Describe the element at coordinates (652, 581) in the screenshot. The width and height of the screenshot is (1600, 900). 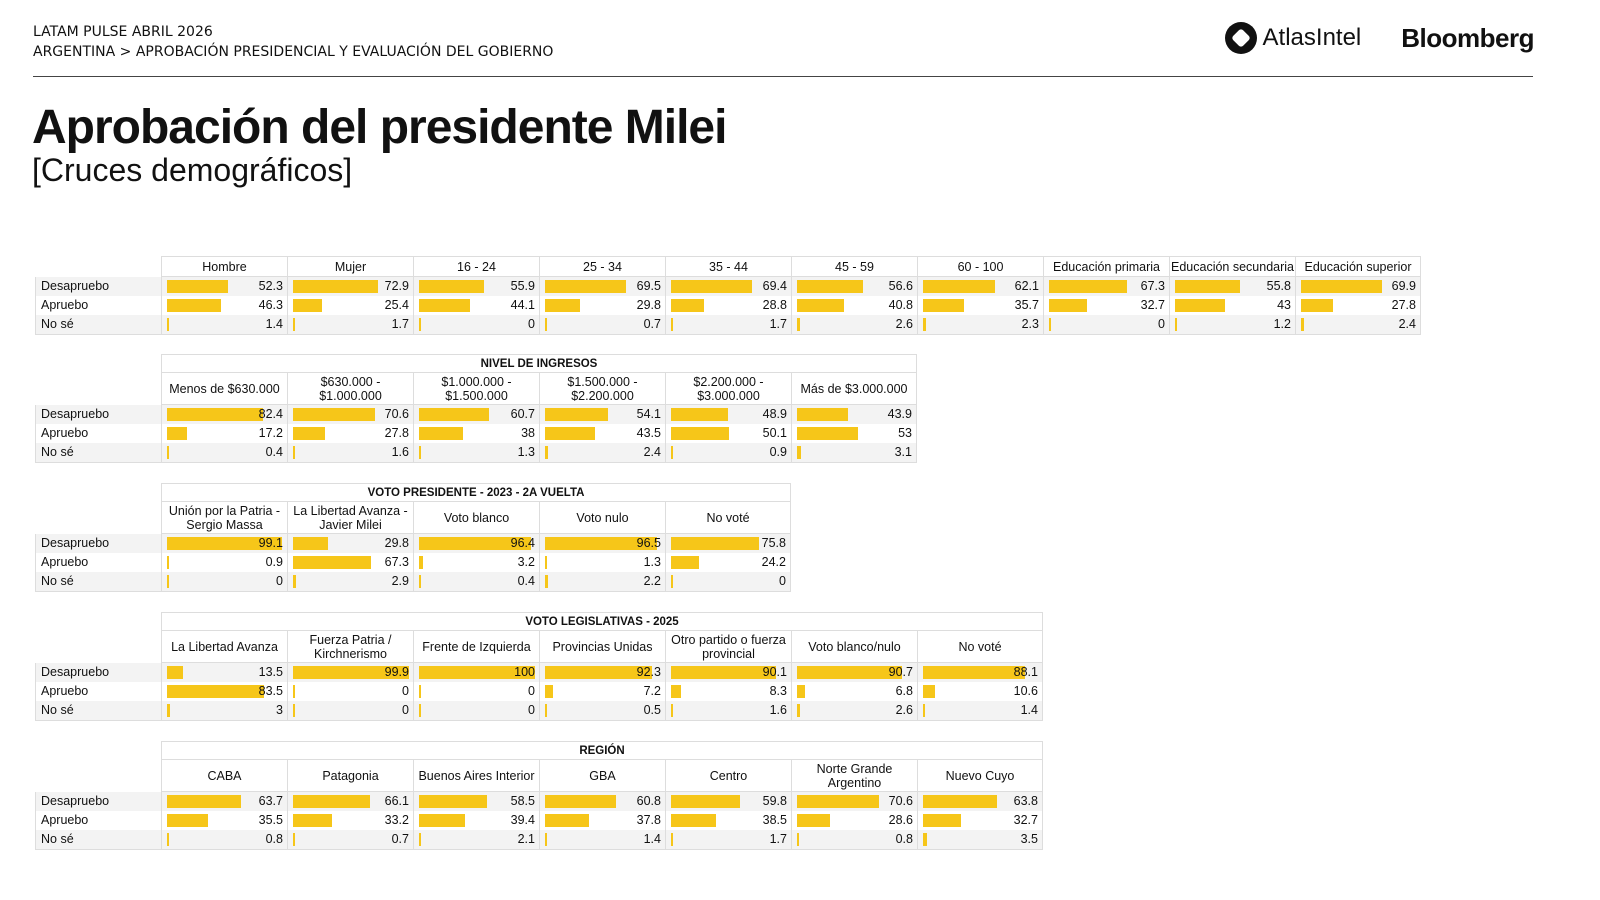
I see `value-label: 2.2` at that location.